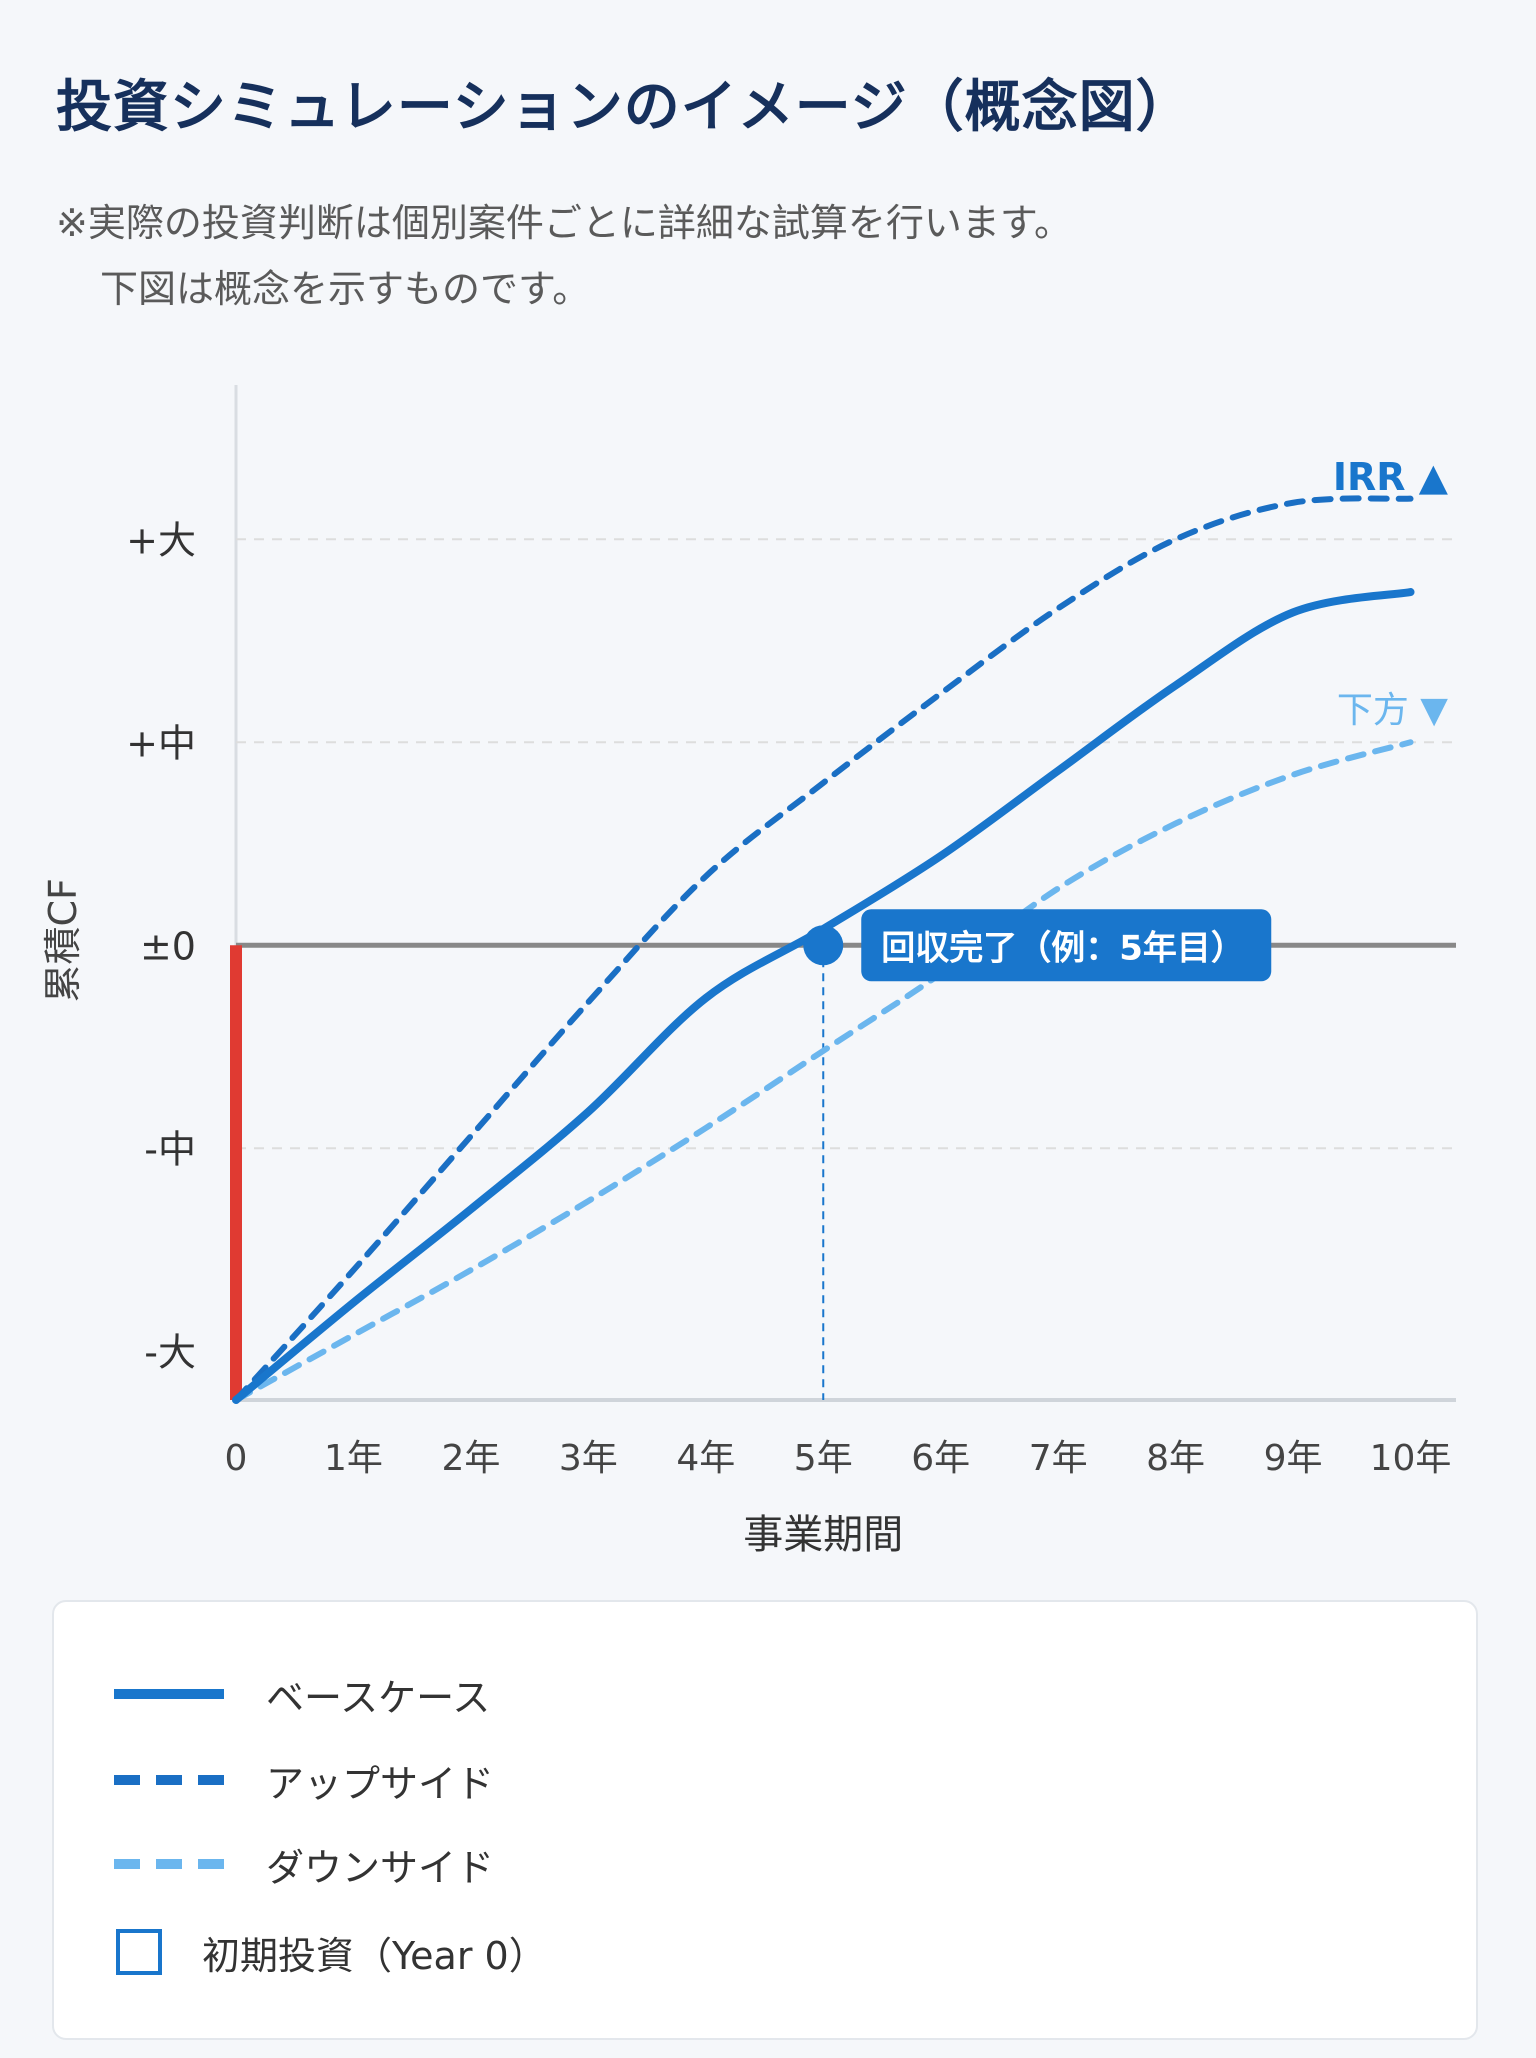 The image size is (1536, 2058). I want to click on y-tick-label: +中, so click(161, 743).